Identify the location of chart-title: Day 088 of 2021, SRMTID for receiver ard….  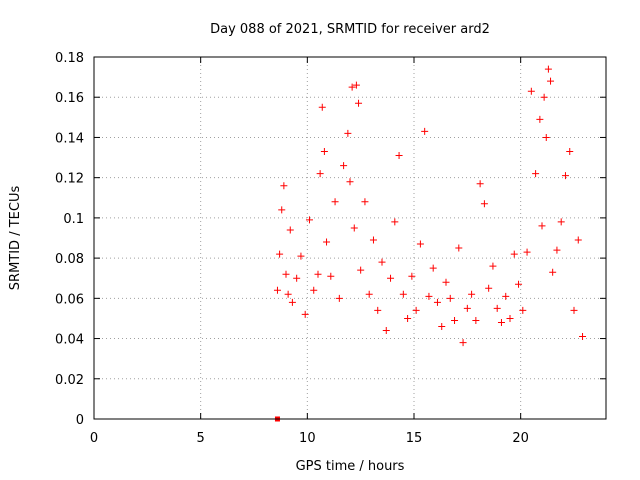
(350, 29).